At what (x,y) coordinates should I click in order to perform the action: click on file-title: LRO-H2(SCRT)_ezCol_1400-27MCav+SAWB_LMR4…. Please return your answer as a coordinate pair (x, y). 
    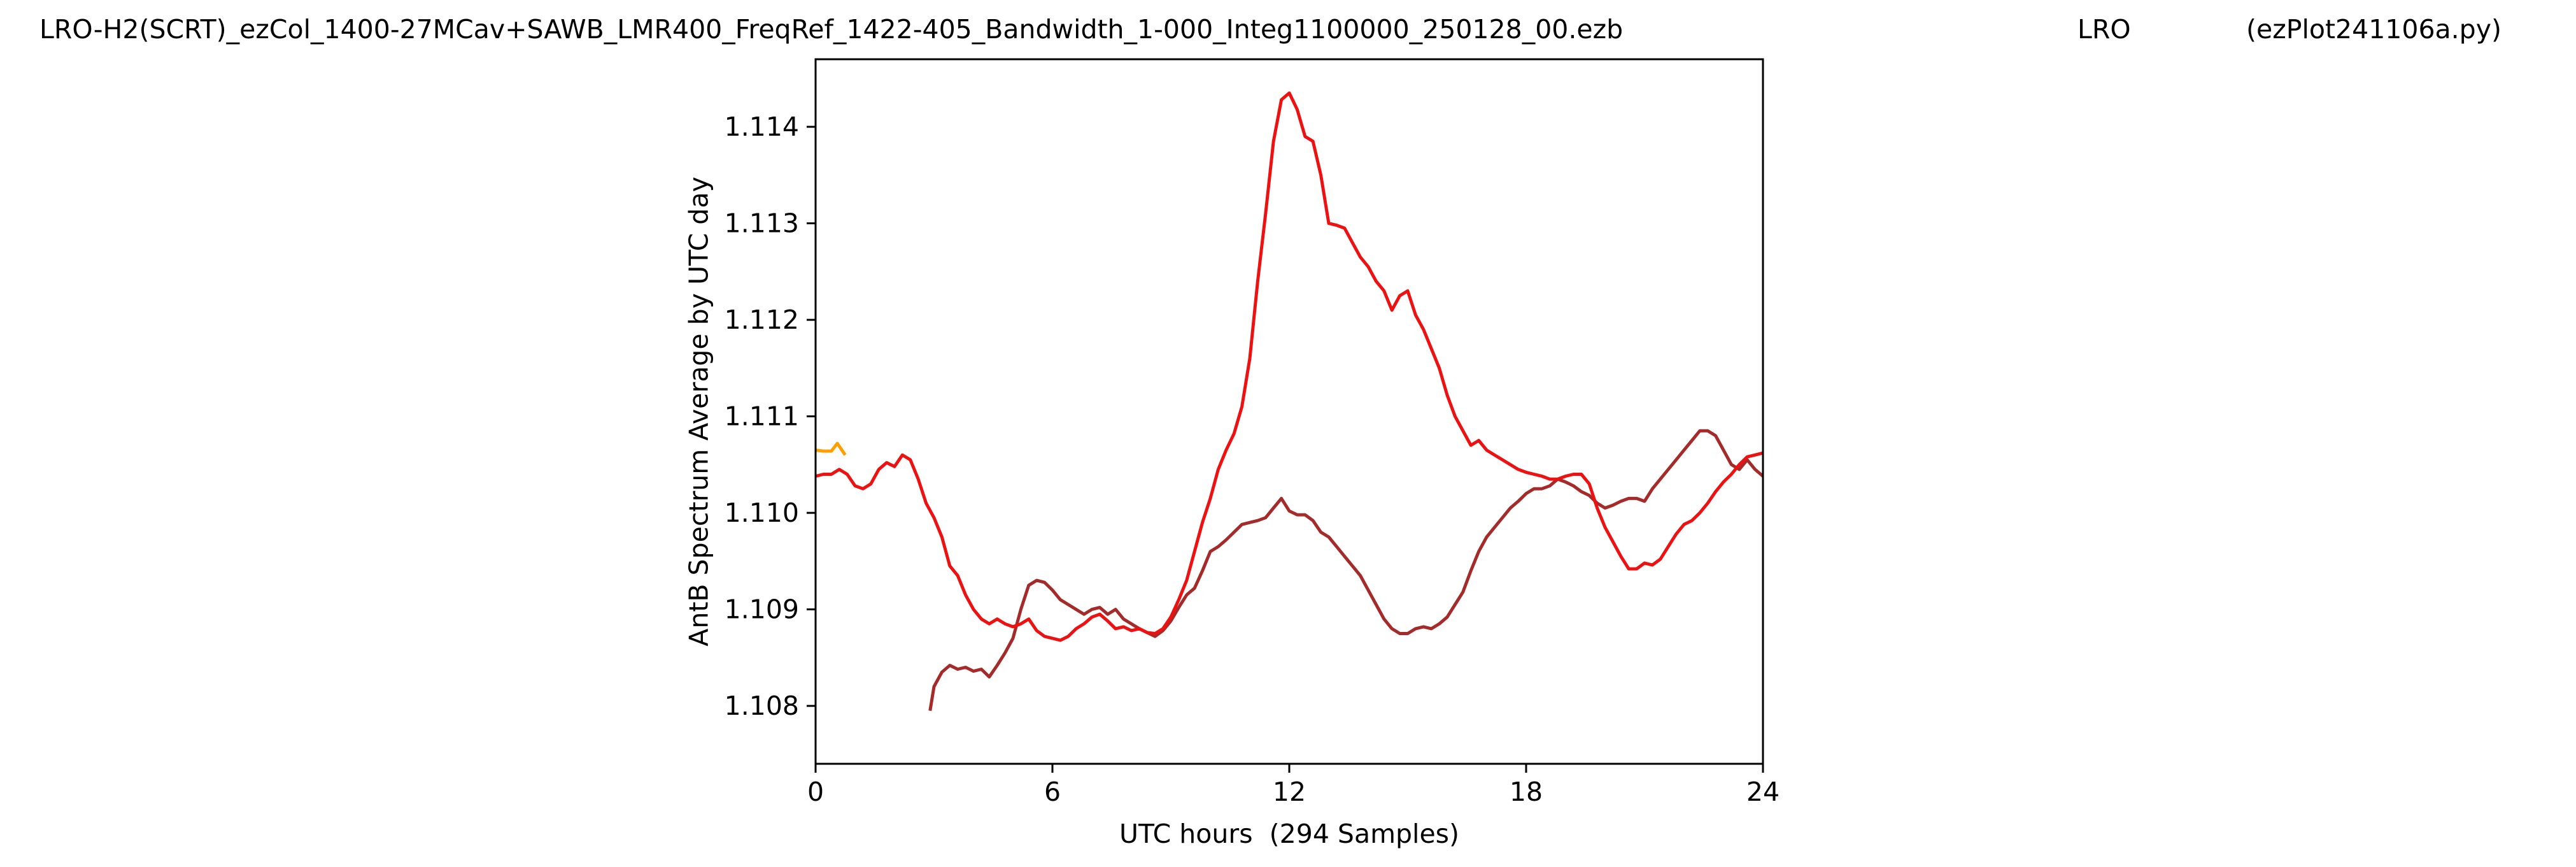
    Looking at the image, I should click on (831, 29).